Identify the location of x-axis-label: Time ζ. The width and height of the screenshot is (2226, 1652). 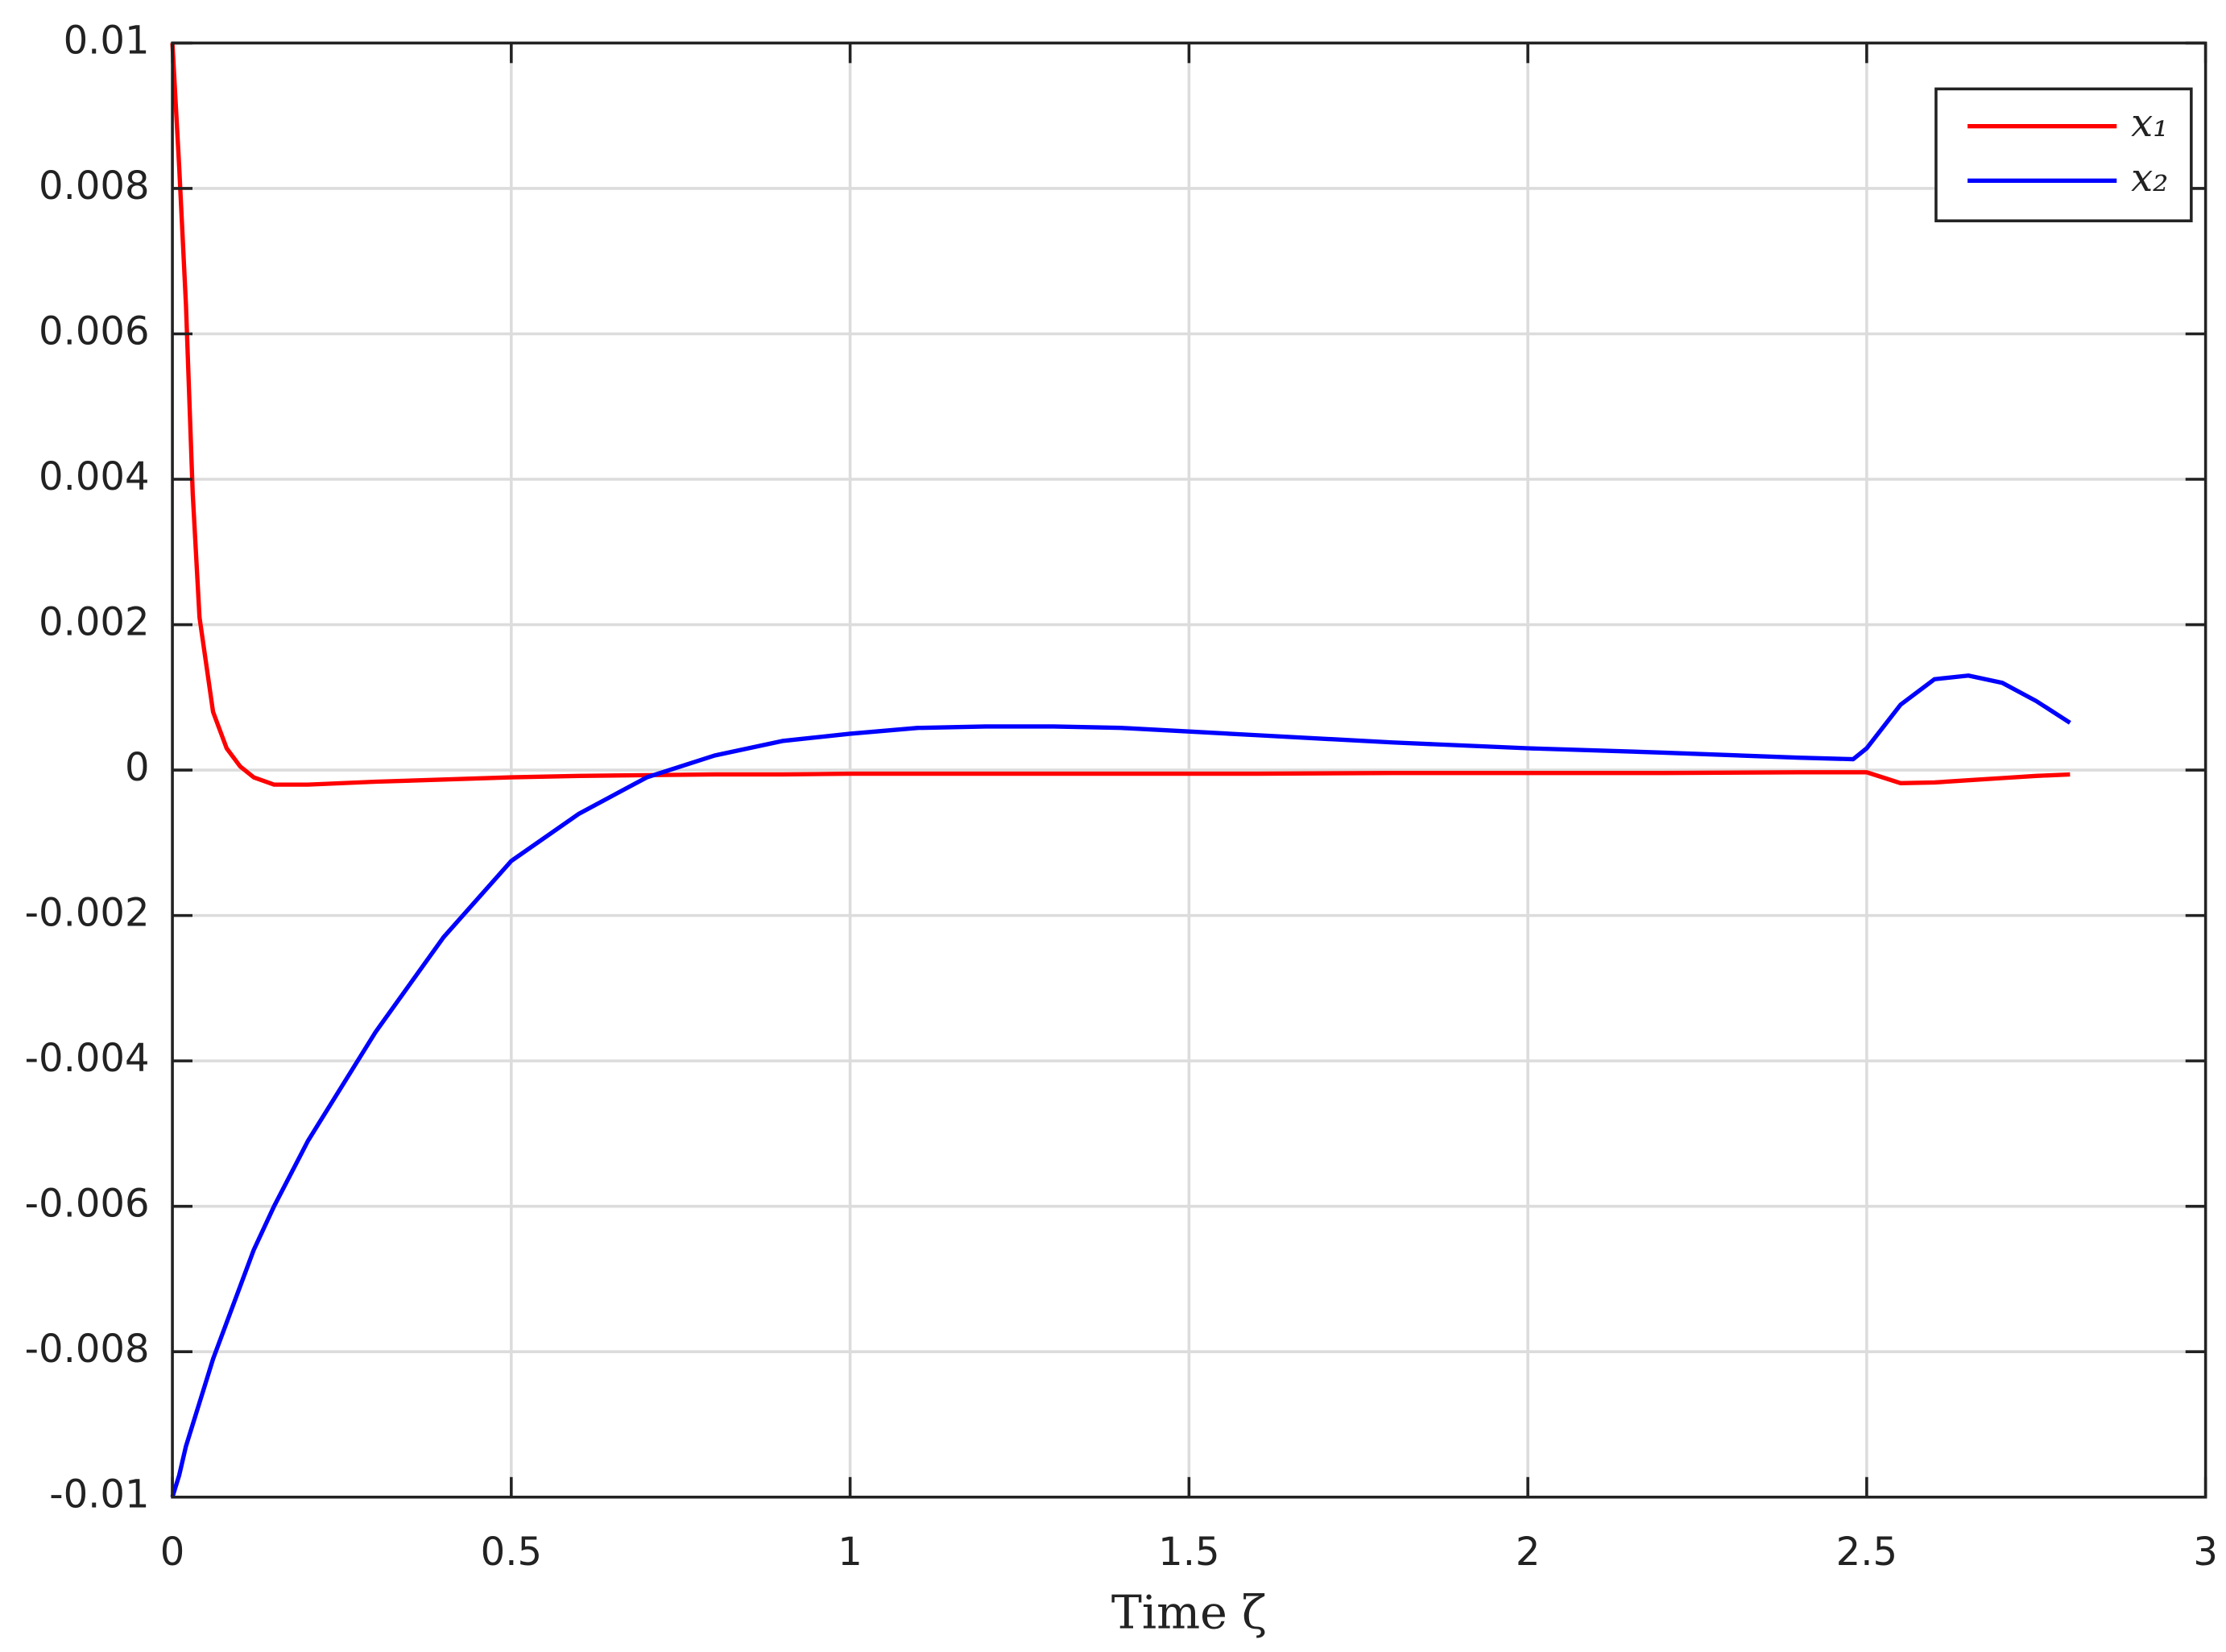
(1189, 1613).